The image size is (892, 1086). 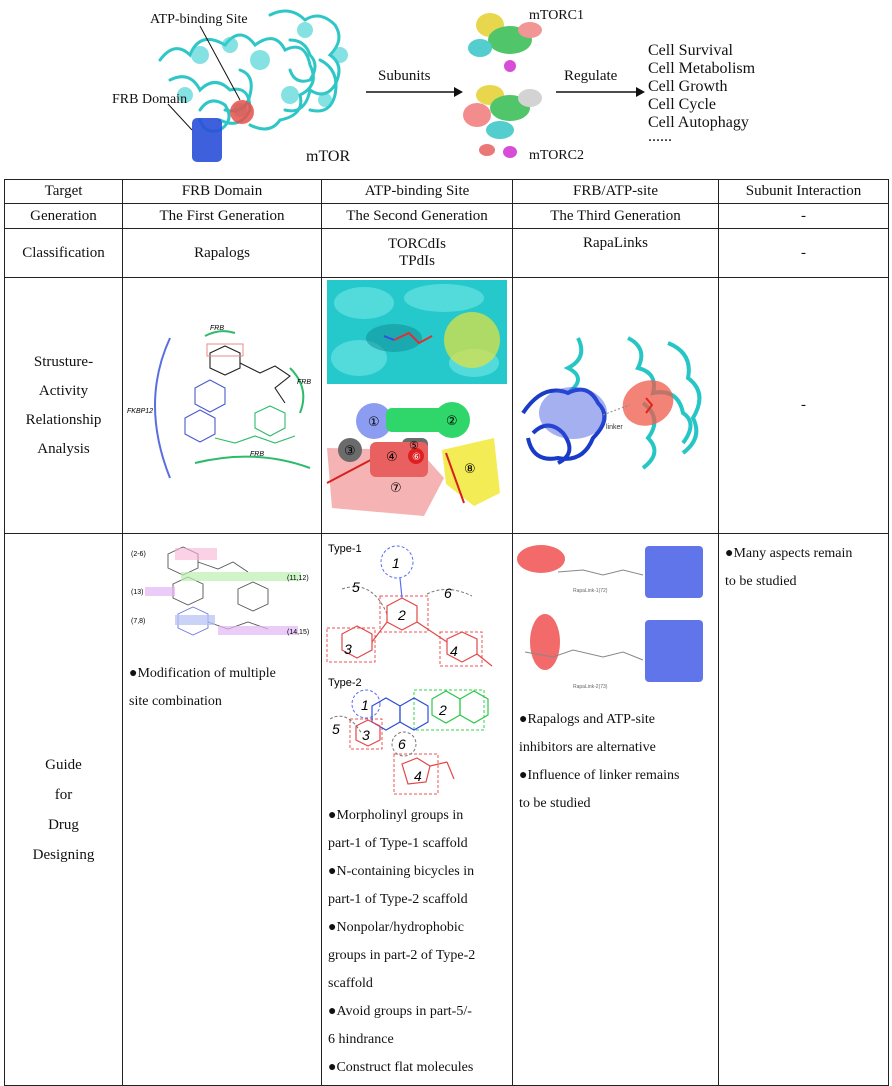 What do you see at coordinates (63, 216) in the screenshot?
I see `row-header-generation: Generation` at bounding box center [63, 216].